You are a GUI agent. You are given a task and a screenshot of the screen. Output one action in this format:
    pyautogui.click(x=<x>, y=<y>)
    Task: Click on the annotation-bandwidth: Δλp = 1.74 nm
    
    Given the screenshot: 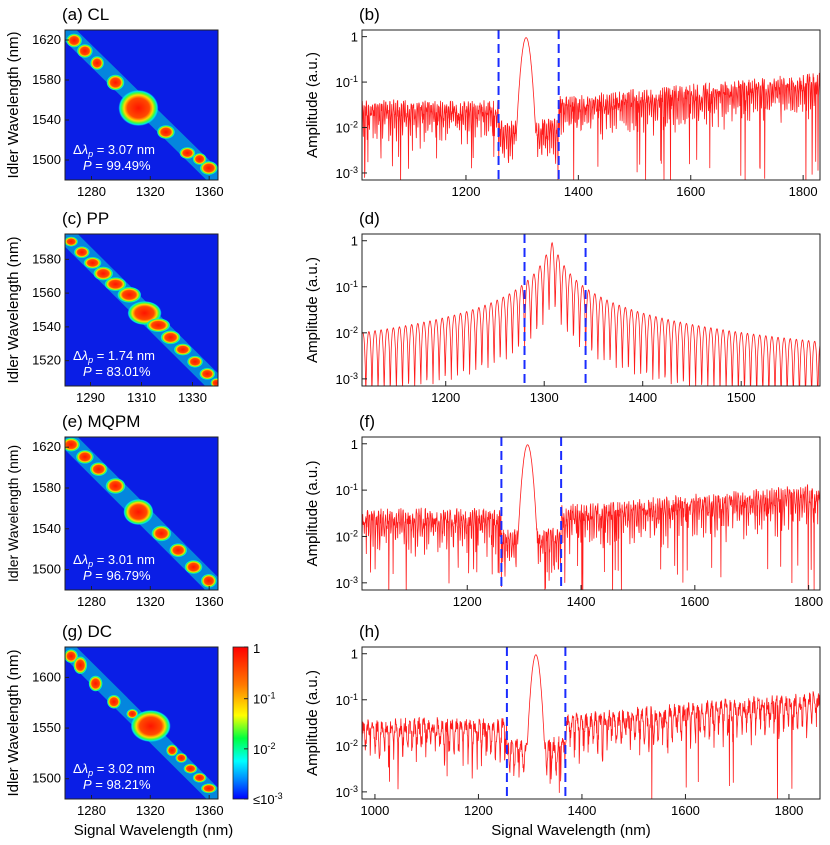 What is the action you would take?
    pyautogui.click(x=114, y=356)
    